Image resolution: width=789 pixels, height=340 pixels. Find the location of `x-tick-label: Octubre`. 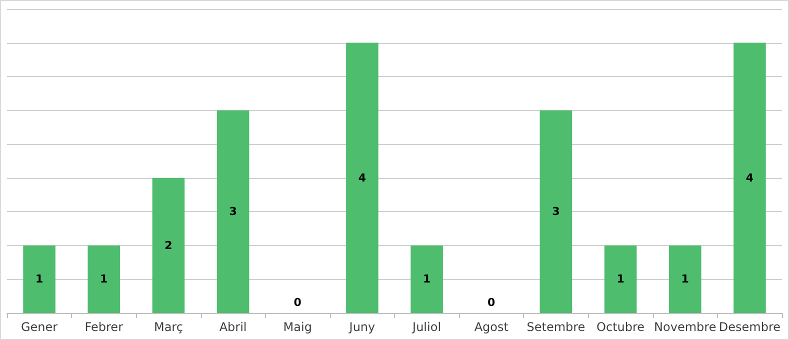

x-tick-label: Octubre is located at coordinates (620, 327).